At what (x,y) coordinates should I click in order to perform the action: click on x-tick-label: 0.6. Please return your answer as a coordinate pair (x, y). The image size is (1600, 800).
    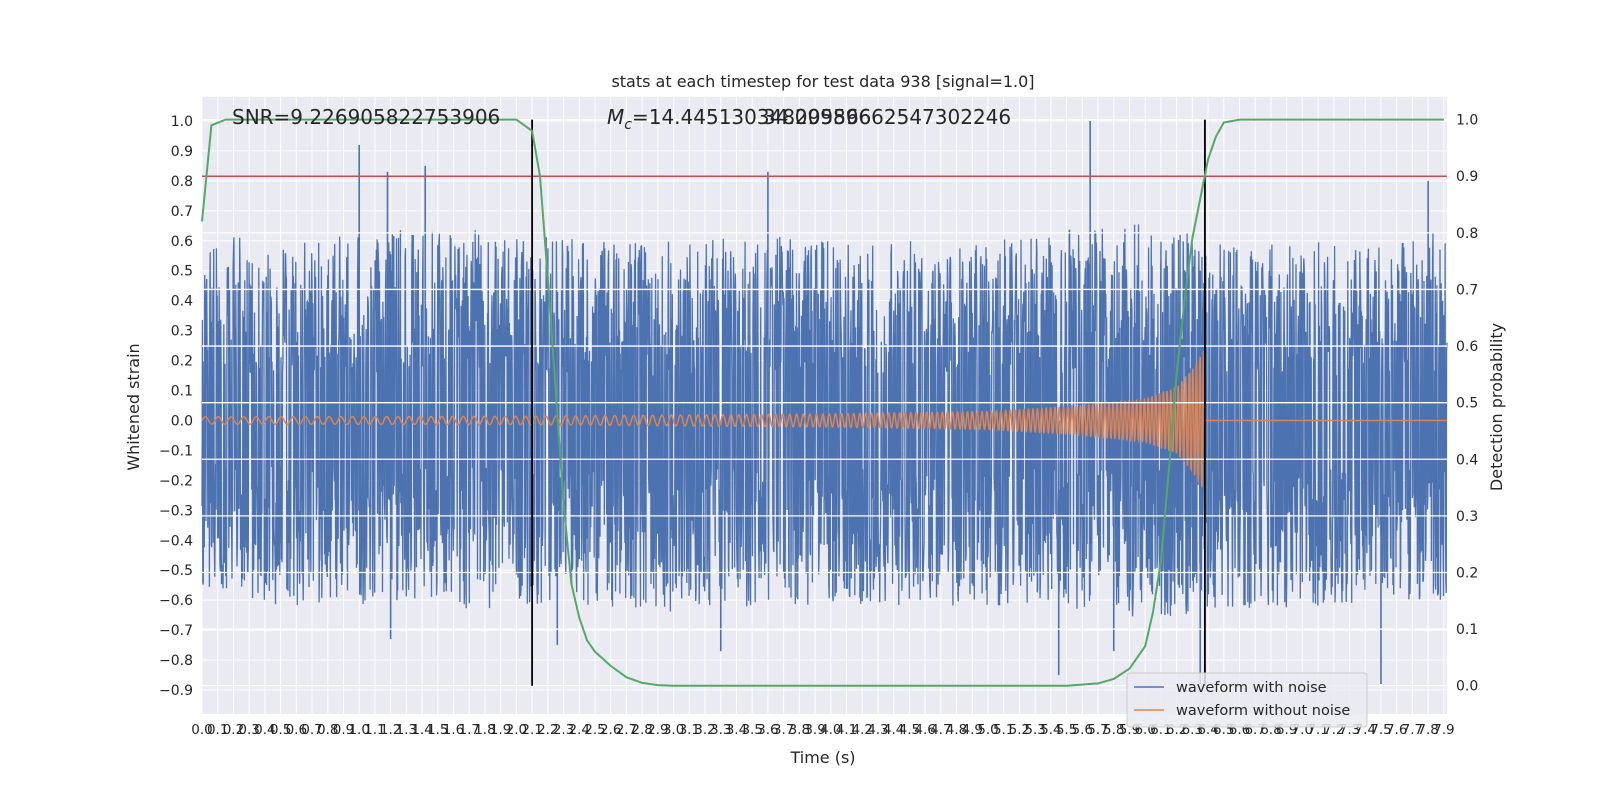
    Looking at the image, I should click on (296, 730).